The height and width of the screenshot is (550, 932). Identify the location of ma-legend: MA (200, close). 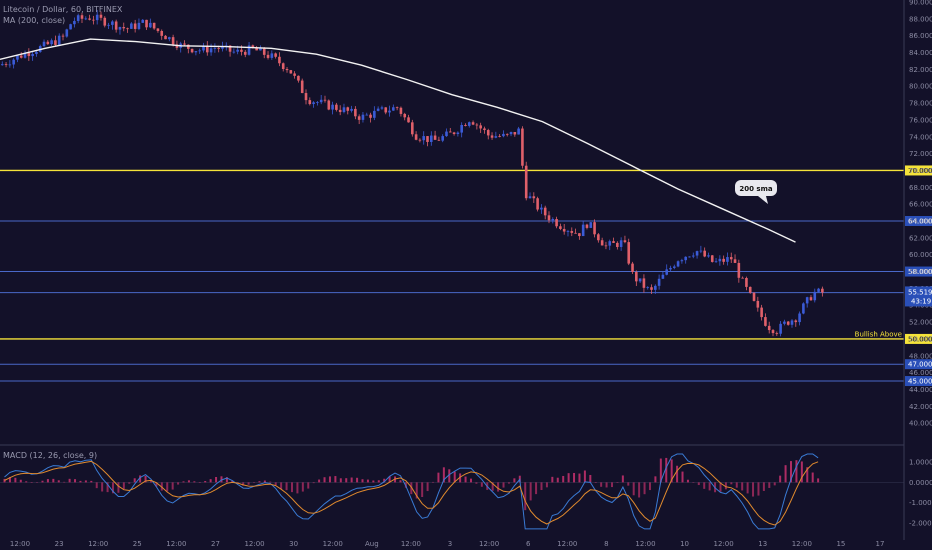
(34, 20).